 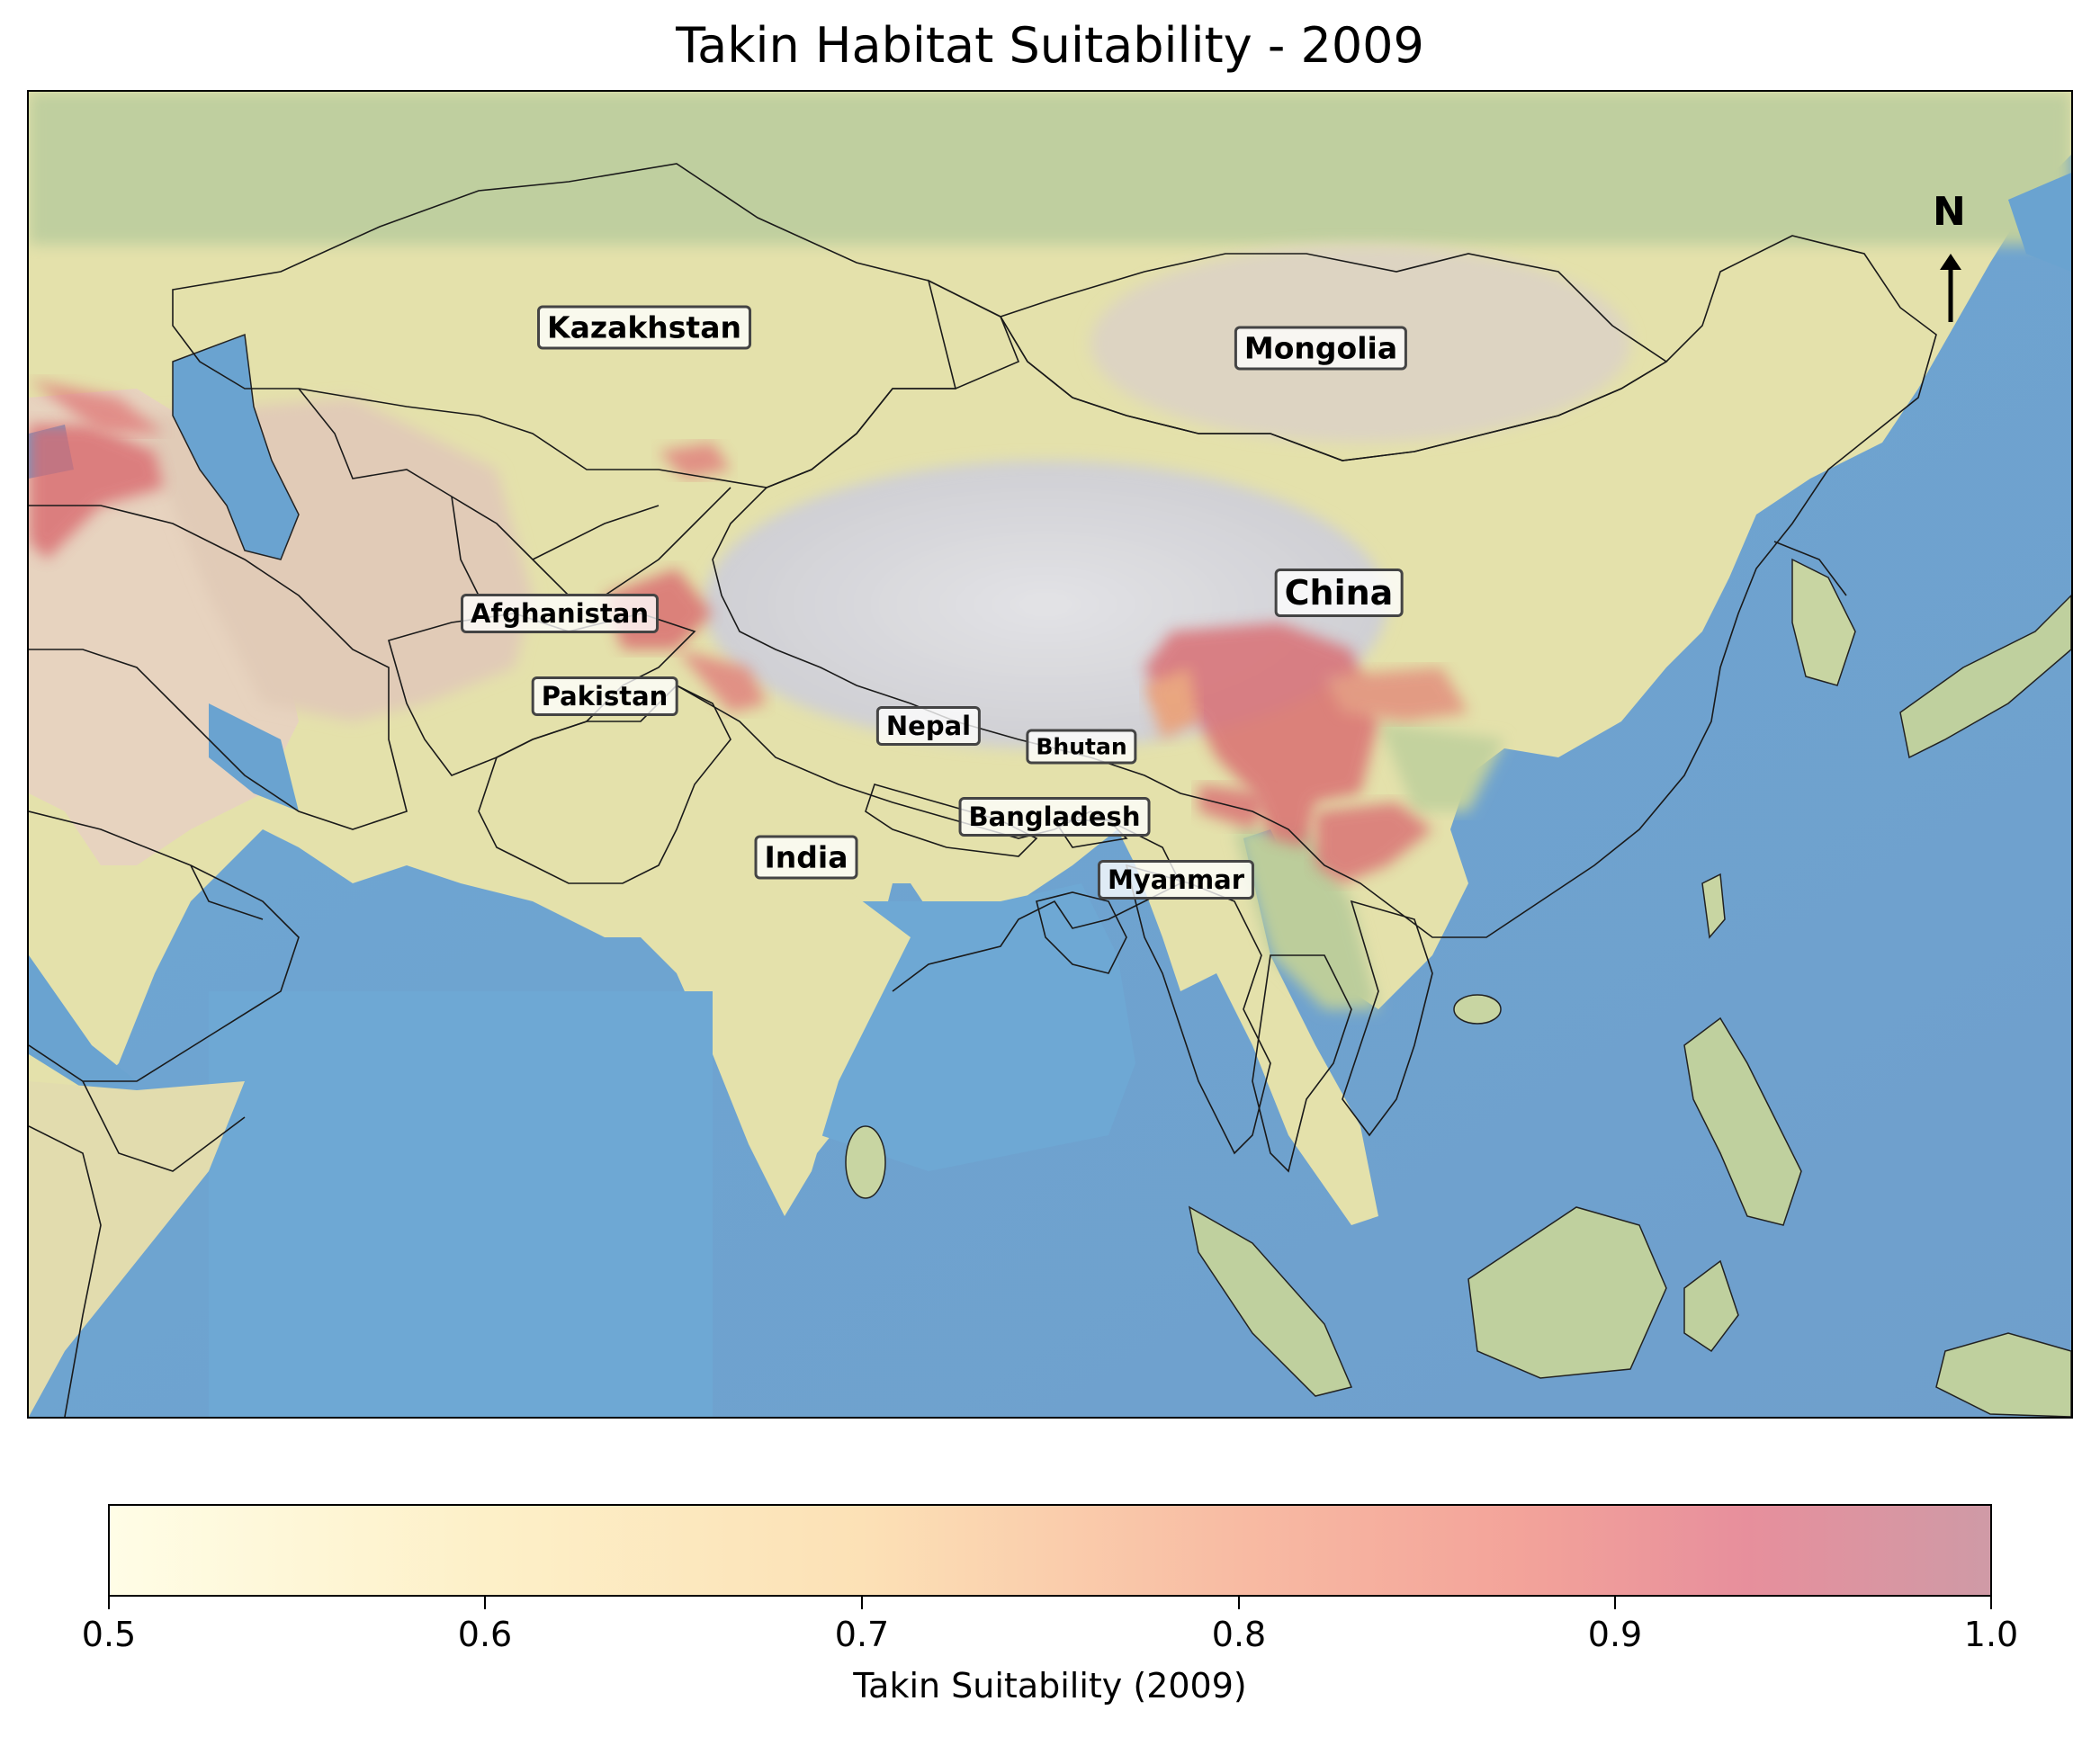 What do you see at coordinates (928, 726) in the screenshot?
I see `label-nepal: Nepal` at bounding box center [928, 726].